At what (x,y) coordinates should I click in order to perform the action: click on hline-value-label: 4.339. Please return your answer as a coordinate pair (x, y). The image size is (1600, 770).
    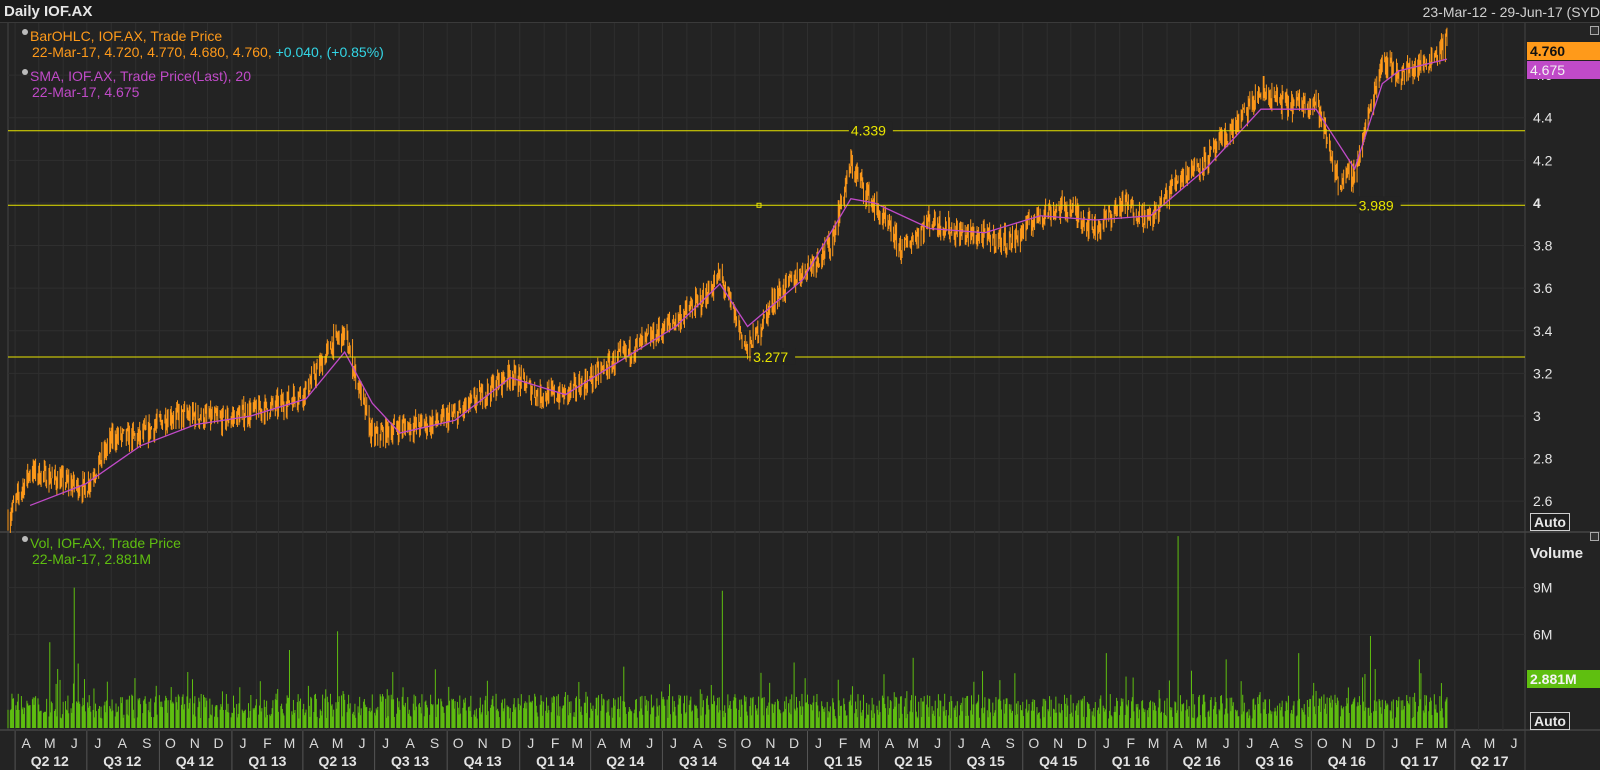
    Looking at the image, I should click on (868, 131).